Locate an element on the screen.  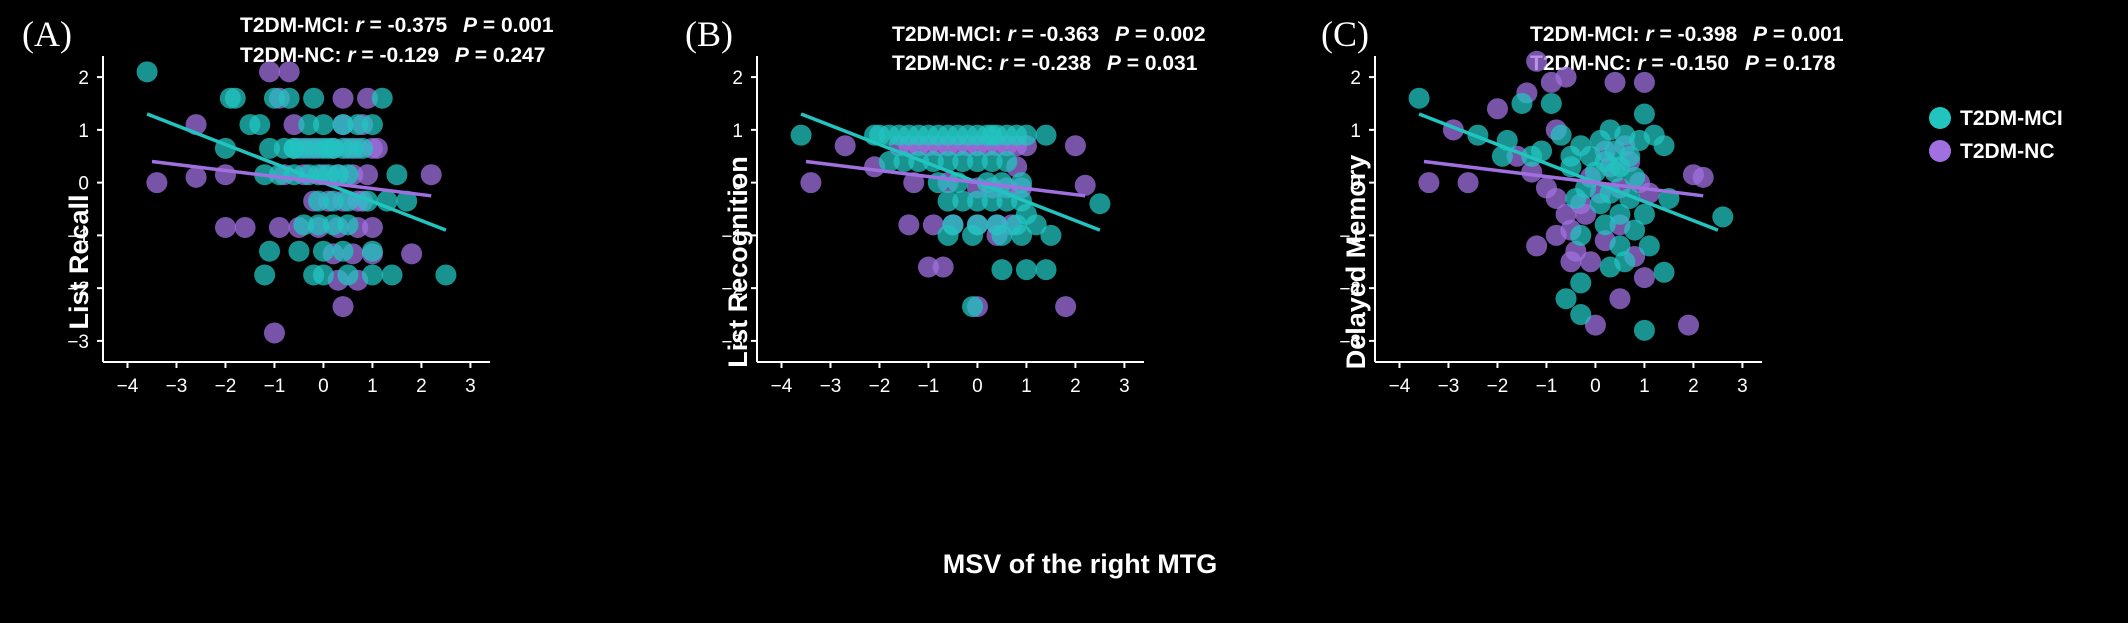
y-axis-label-c: Delayed Memory is located at coordinates (1356, 262).